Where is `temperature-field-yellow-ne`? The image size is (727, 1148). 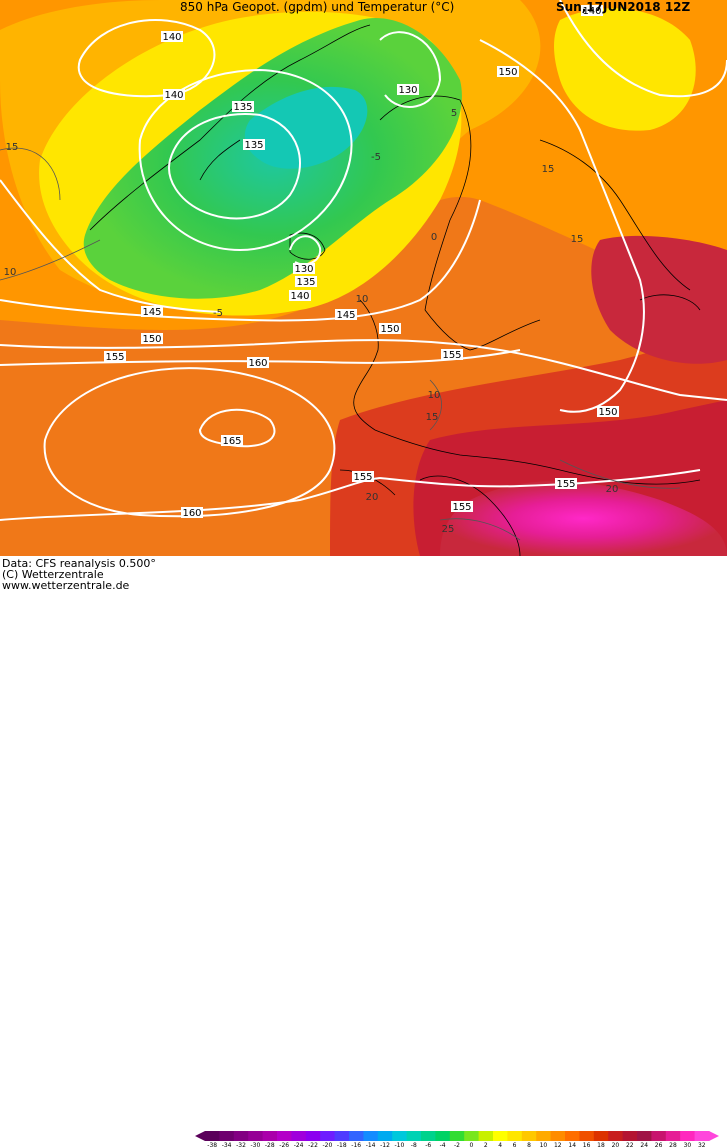 temperature-field-yellow-ne is located at coordinates (625, 69).